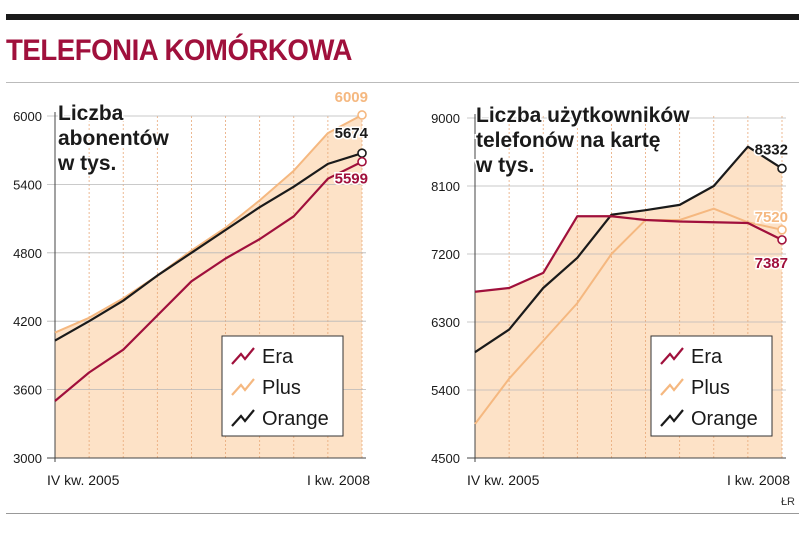  I want to click on data-label-era: 5599, so click(351, 179).